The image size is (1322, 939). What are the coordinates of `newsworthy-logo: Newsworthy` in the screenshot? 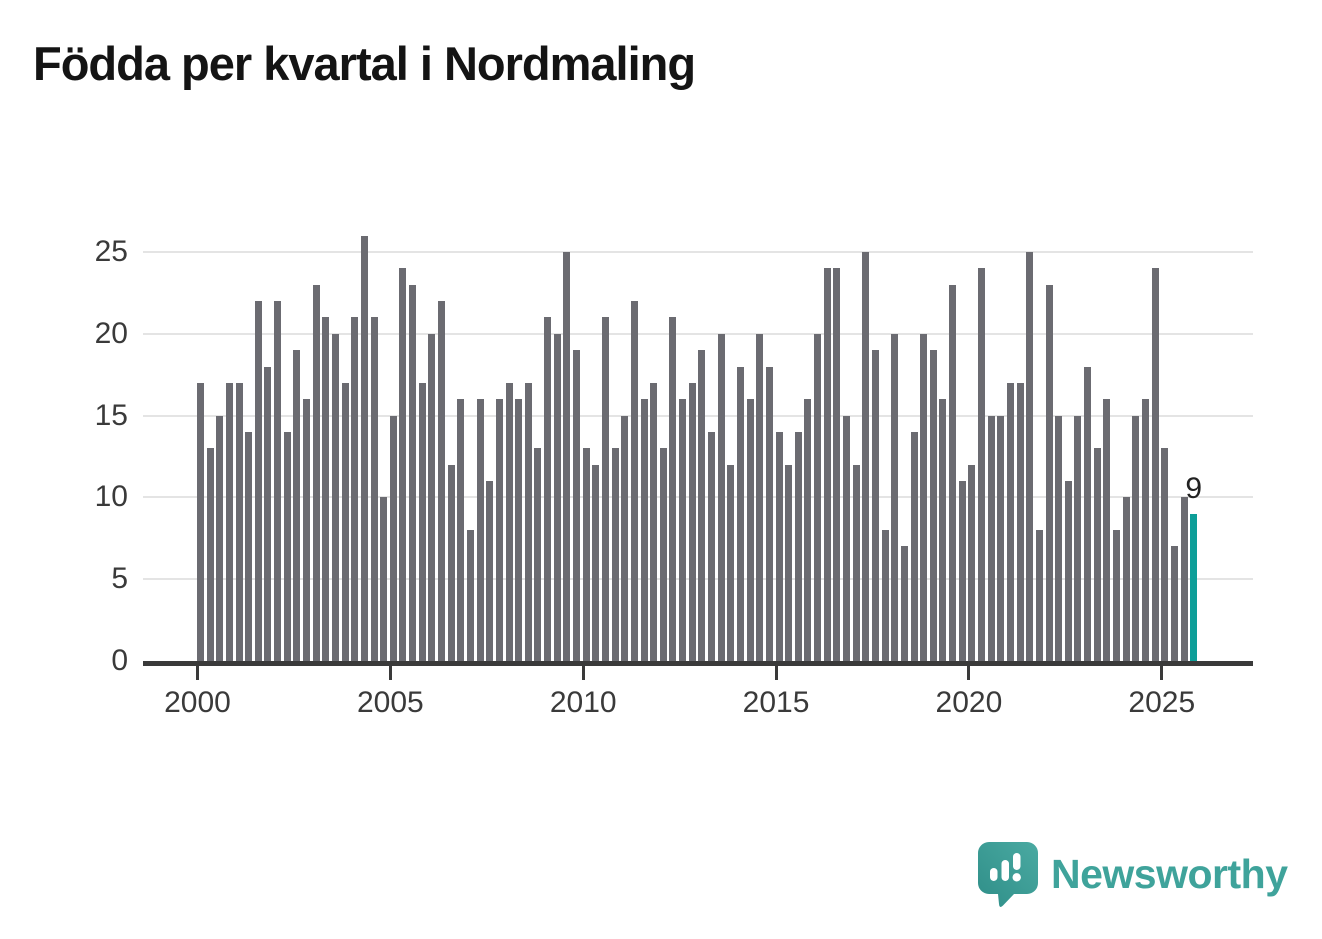 It's located at (1132, 874).